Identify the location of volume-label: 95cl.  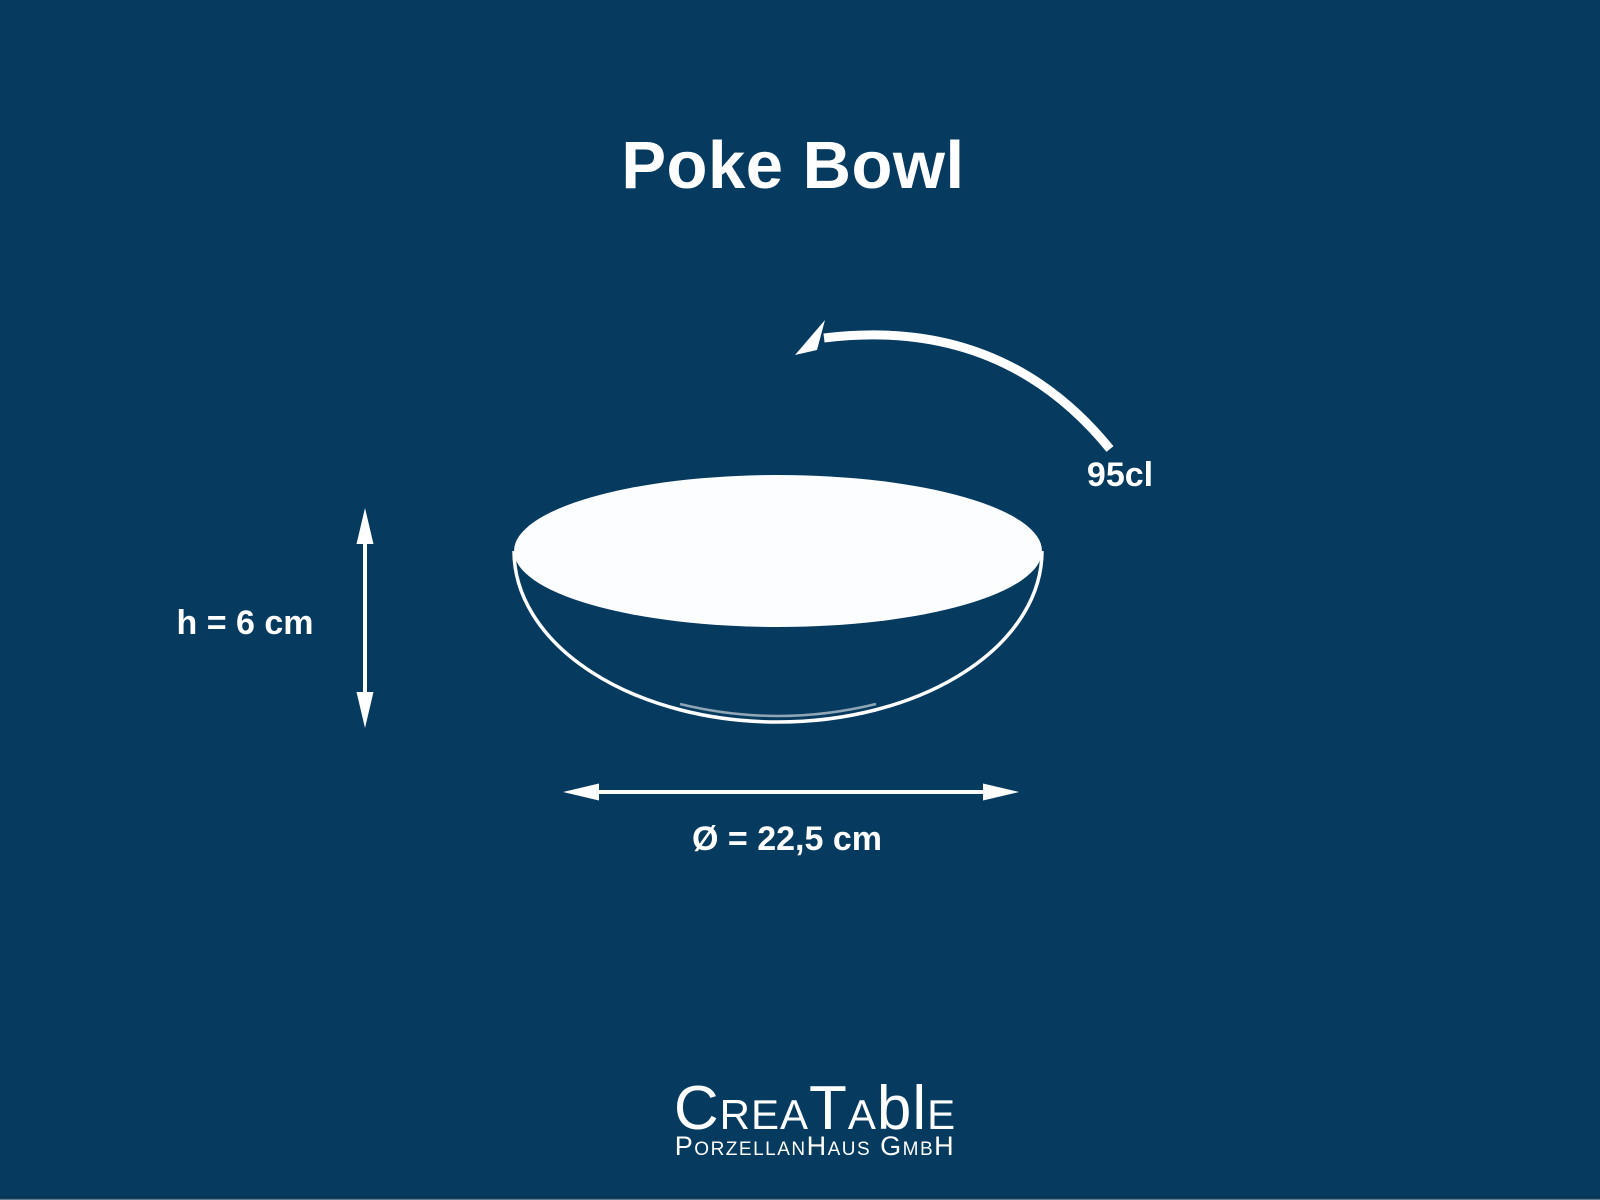
(1120, 475).